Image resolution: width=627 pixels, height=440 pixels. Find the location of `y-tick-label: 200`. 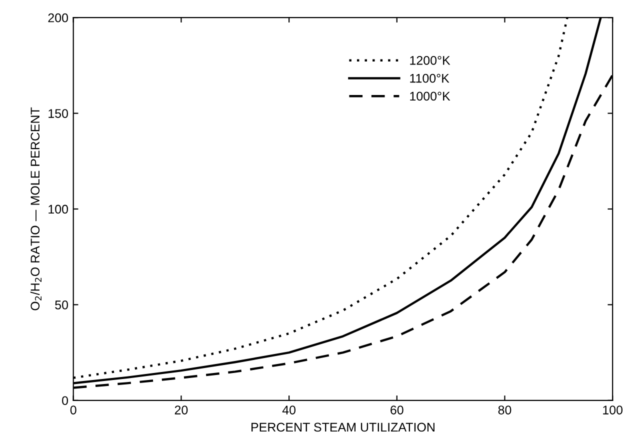

y-tick-label: 200 is located at coordinates (58, 17).